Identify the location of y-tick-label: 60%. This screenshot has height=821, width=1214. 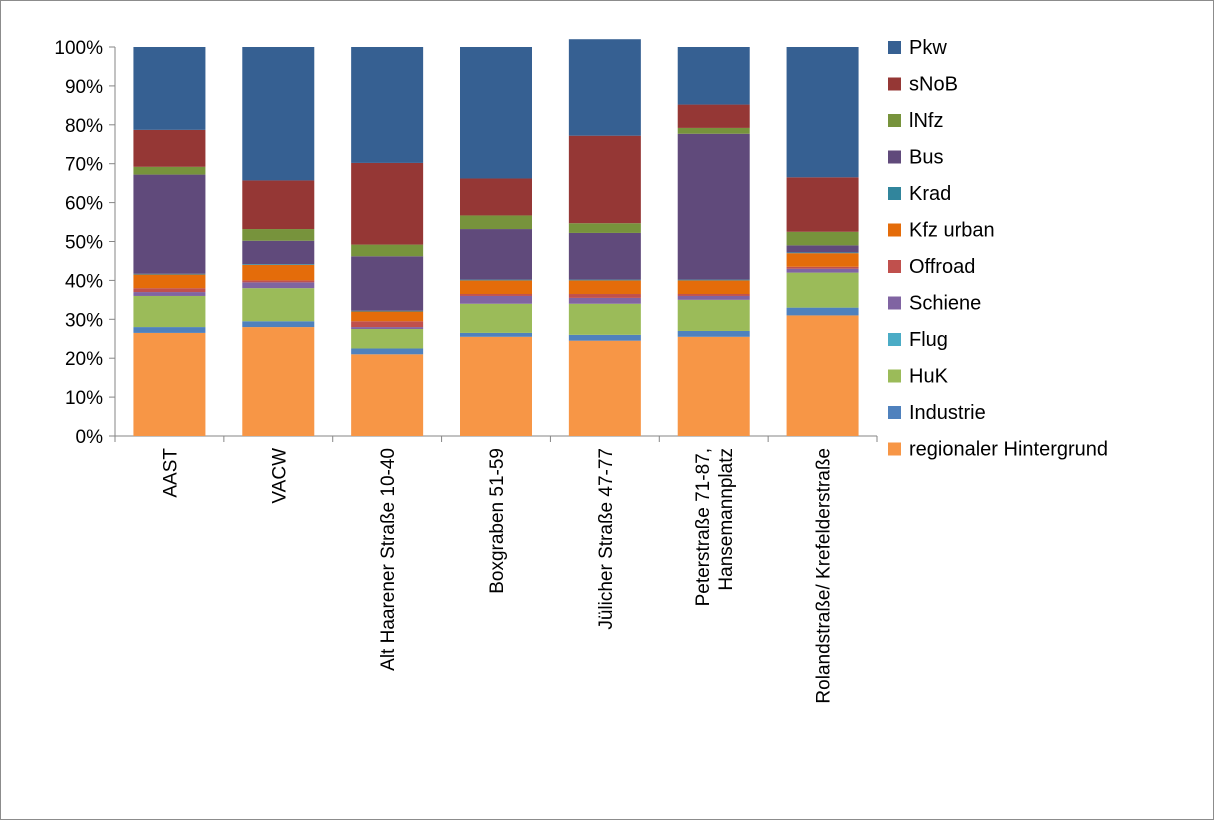
(84, 204).